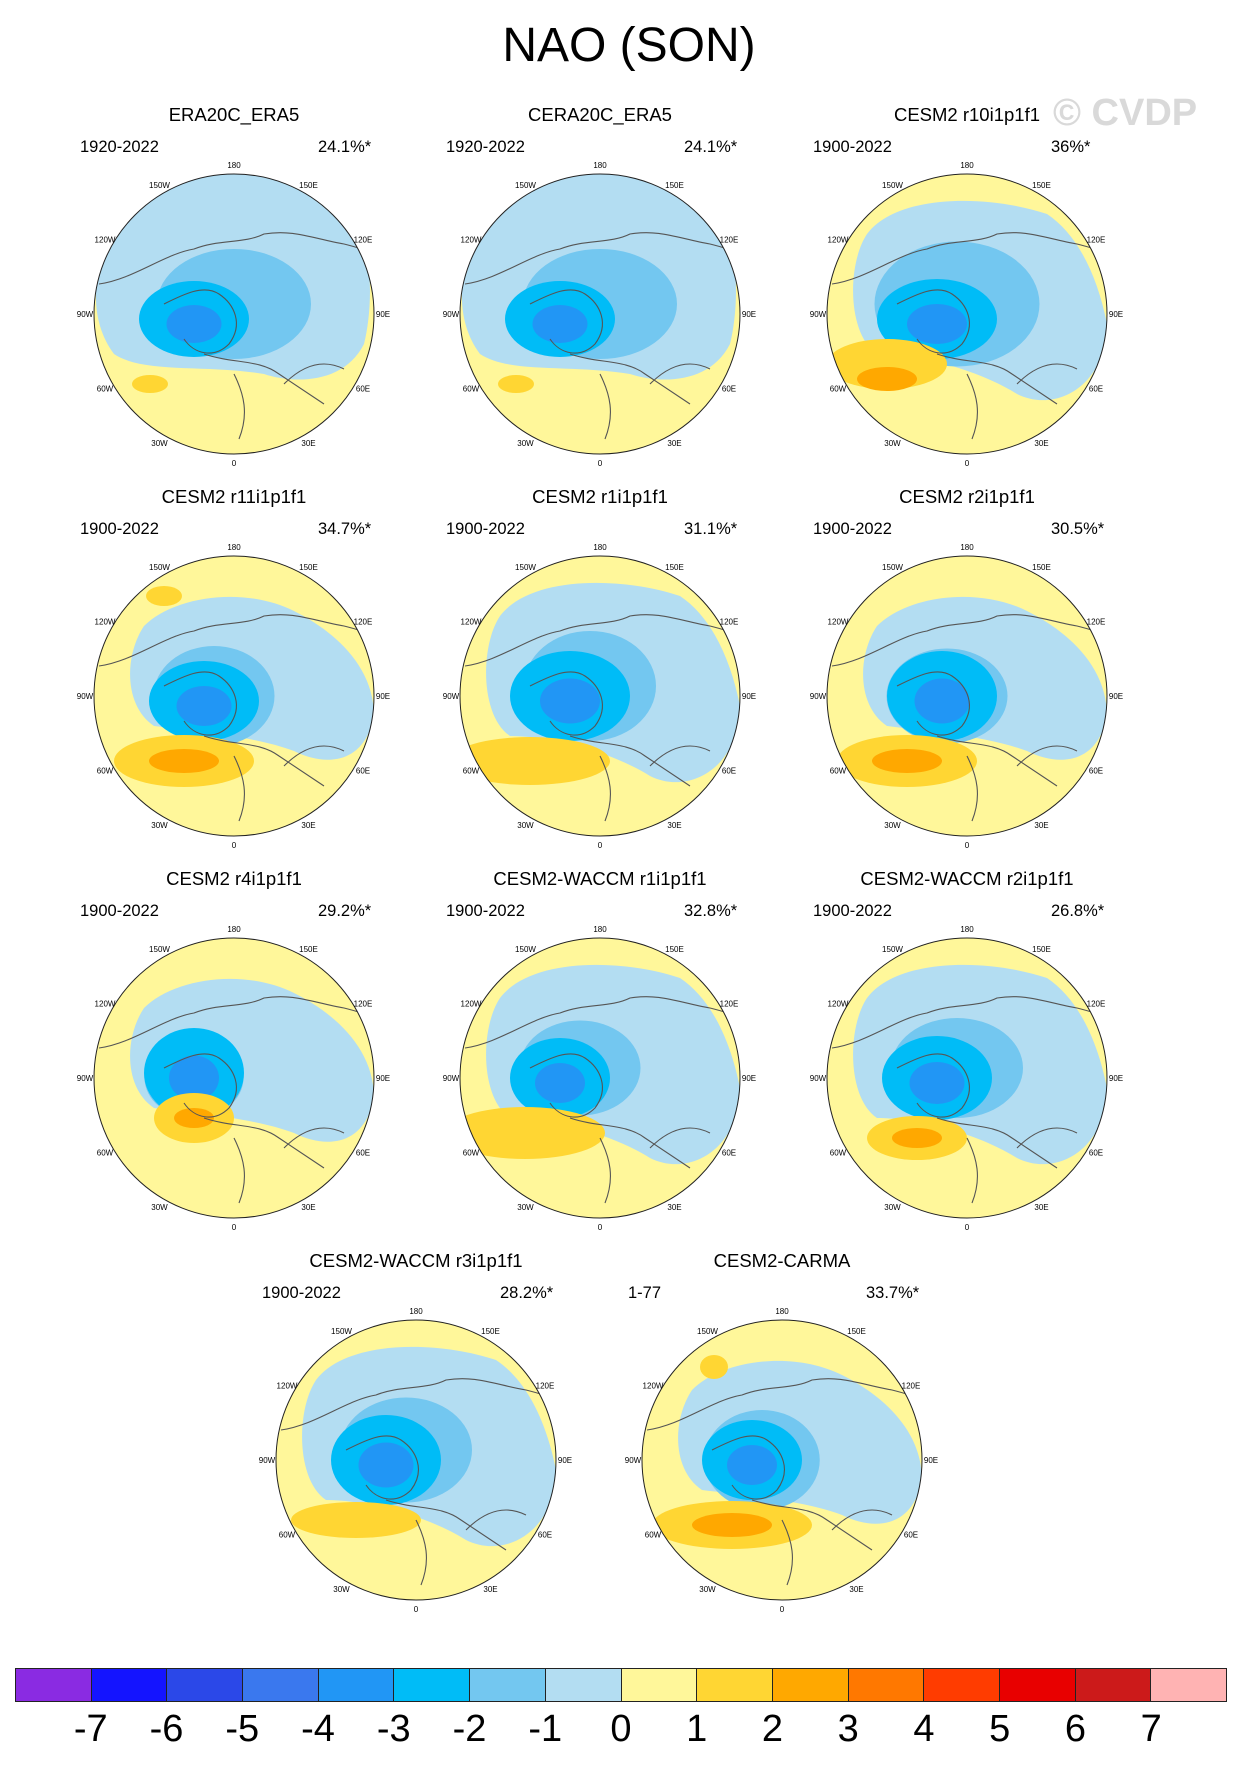 This screenshot has width=1258, height=1767. I want to click on panel-variance-pct: 34.7%*, so click(345, 529).